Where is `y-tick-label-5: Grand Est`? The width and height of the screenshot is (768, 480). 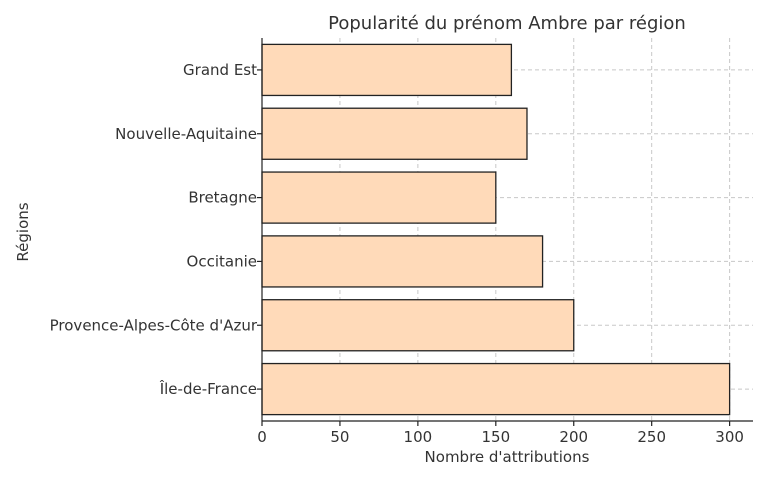 y-tick-label-5: Grand Est is located at coordinates (220, 70).